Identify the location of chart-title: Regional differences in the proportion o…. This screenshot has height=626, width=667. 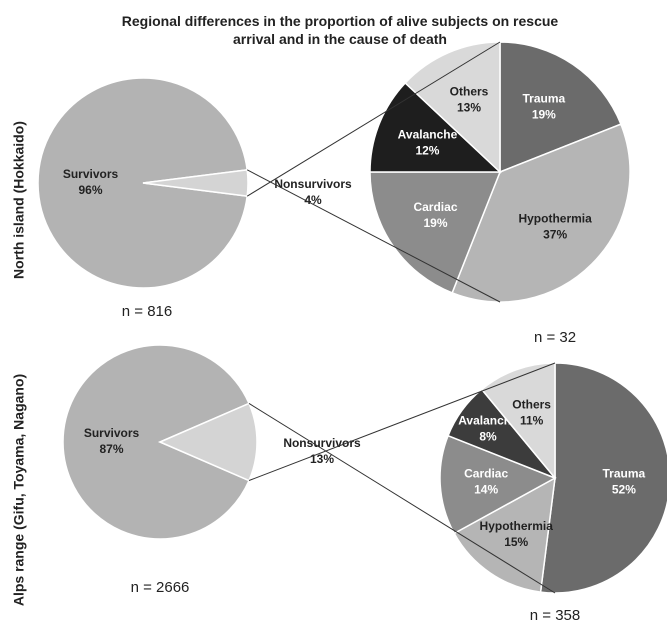
(340, 30).